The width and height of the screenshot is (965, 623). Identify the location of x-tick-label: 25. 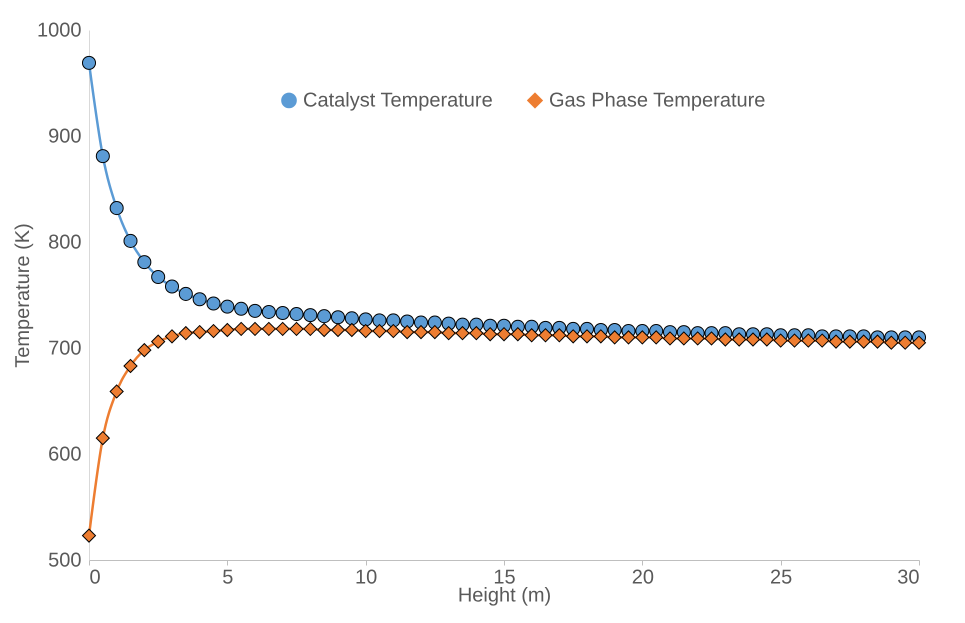
(781, 577).